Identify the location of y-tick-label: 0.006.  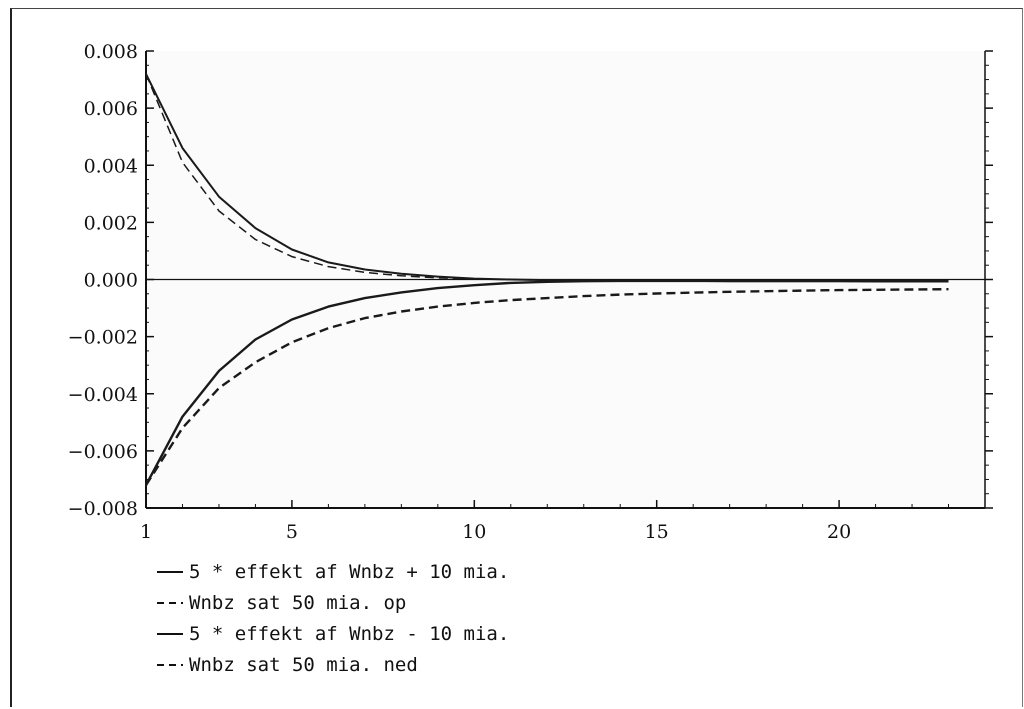
(111, 109).